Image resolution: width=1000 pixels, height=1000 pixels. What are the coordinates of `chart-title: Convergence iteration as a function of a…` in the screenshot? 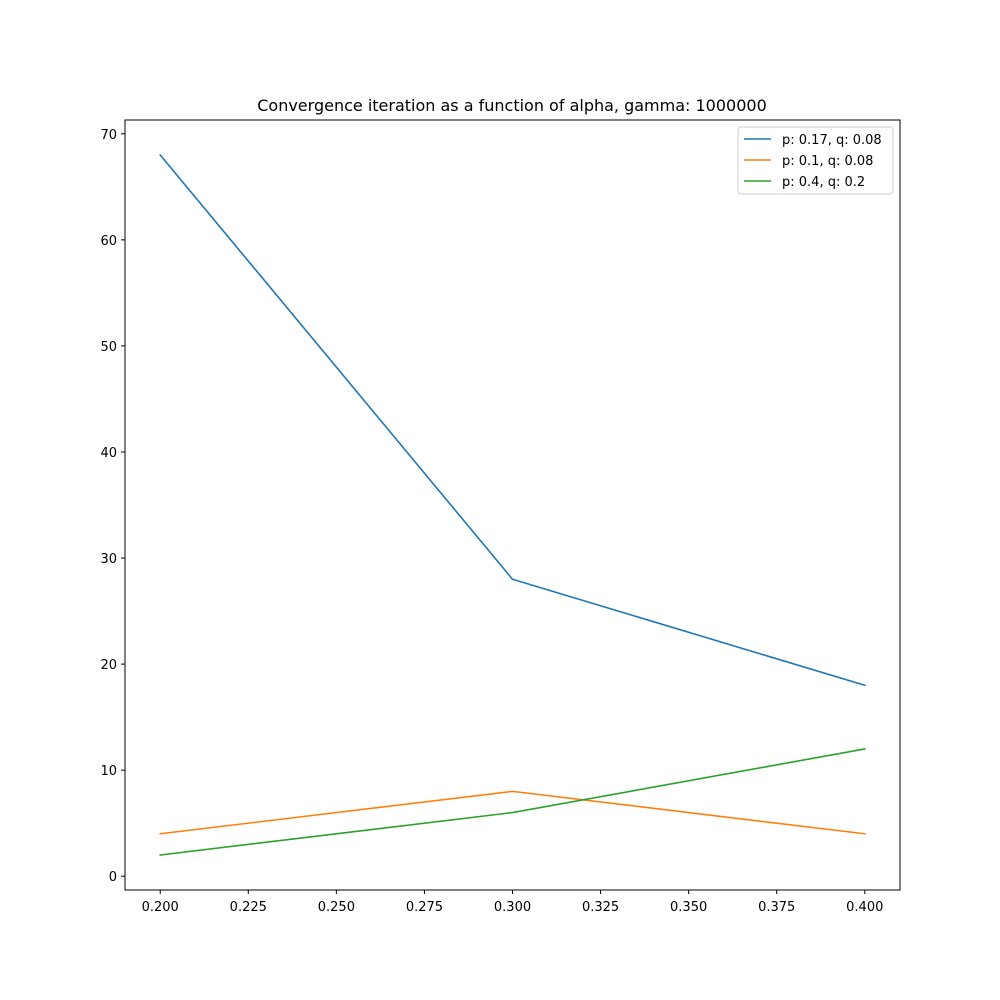 It's located at (512, 105).